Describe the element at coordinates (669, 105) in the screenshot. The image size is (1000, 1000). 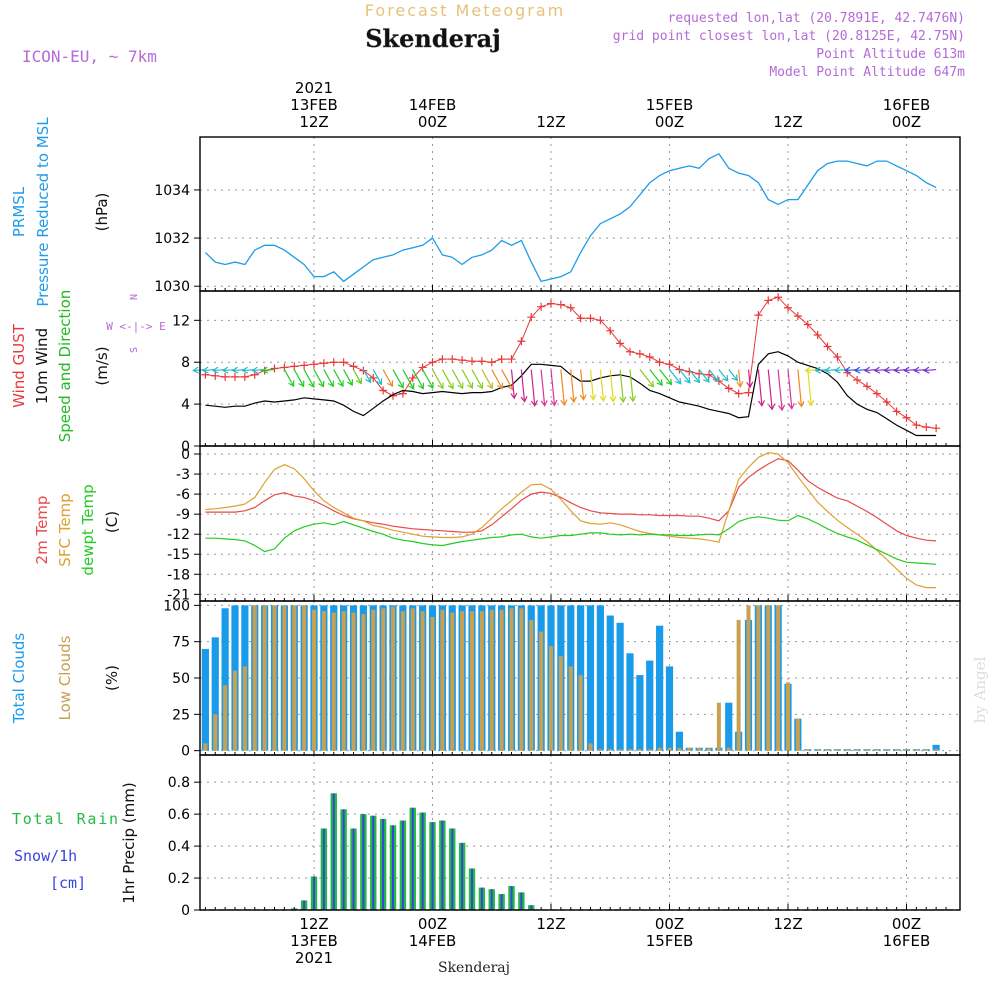
I see `top-time-label: 15FEB` at that location.